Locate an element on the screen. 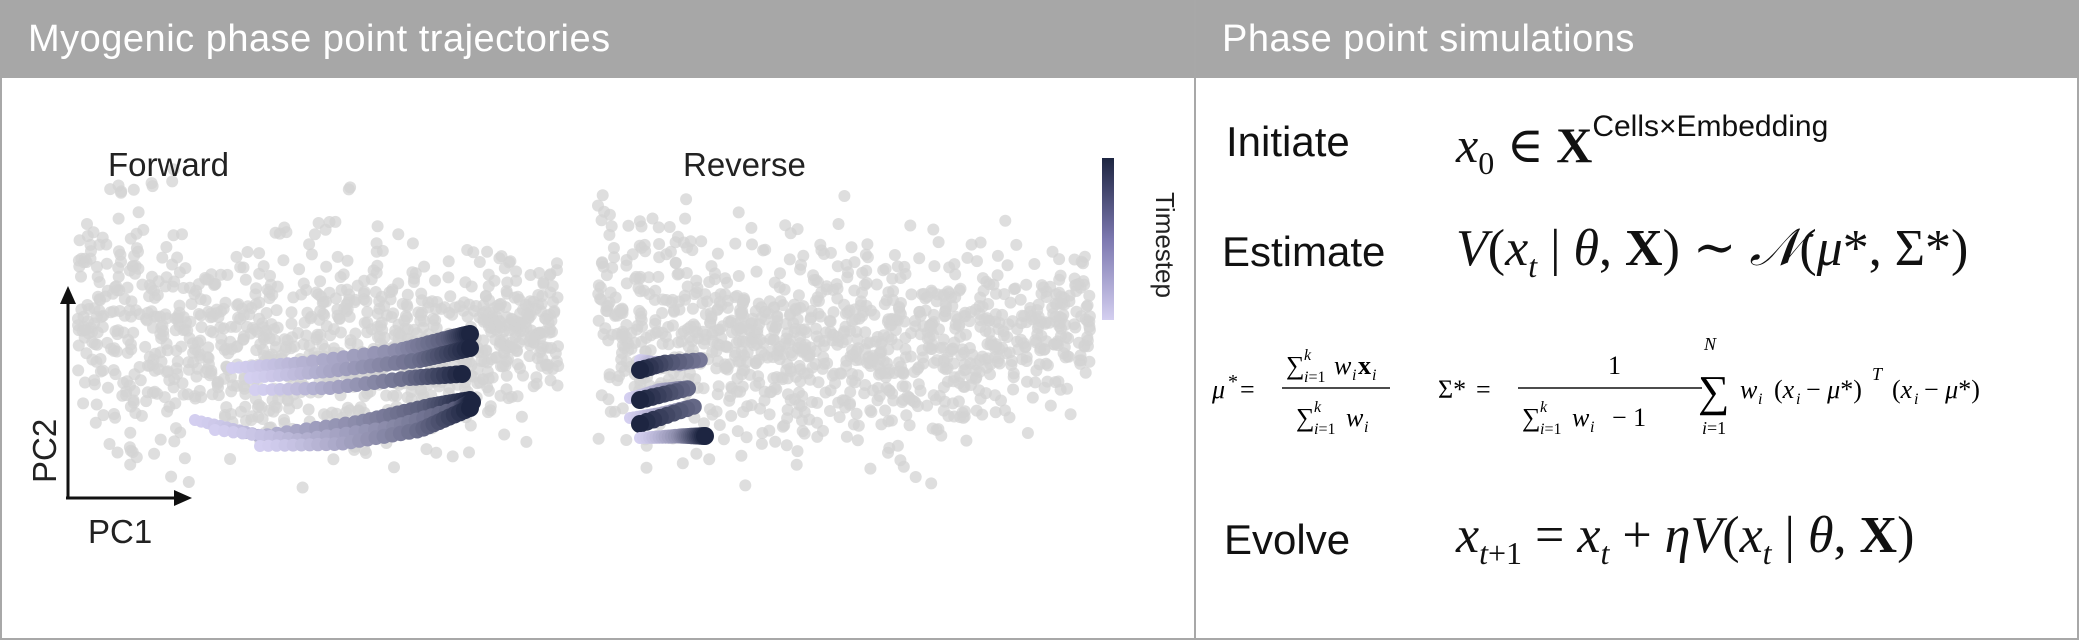 The height and width of the screenshot is (640, 2079). estimate-equation: V(xt | θ, X) ∼ 𝒩(μ*, Σ*) is located at coordinates (1712, 252).